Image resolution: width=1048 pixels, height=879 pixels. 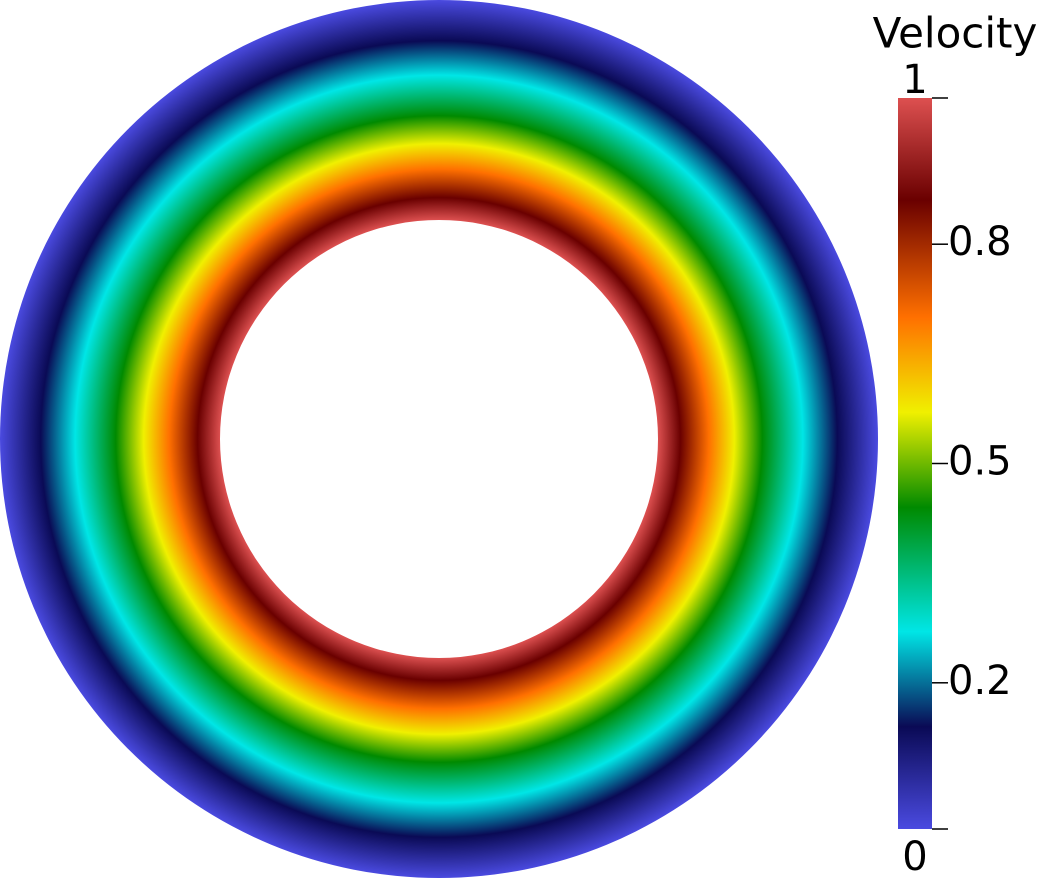 What do you see at coordinates (915, 463) in the screenshot?
I see `colorbar` at bounding box center [915, 463].